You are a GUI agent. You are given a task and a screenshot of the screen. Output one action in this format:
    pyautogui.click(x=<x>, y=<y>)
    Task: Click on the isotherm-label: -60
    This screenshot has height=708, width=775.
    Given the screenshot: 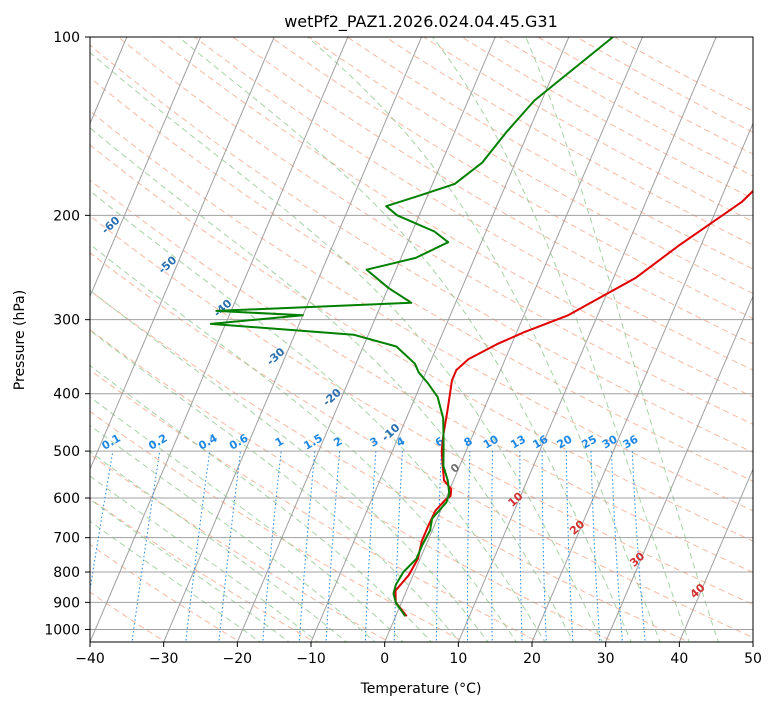 What is the action you would take?
    pyautogui.click(x=111, y=225)
    